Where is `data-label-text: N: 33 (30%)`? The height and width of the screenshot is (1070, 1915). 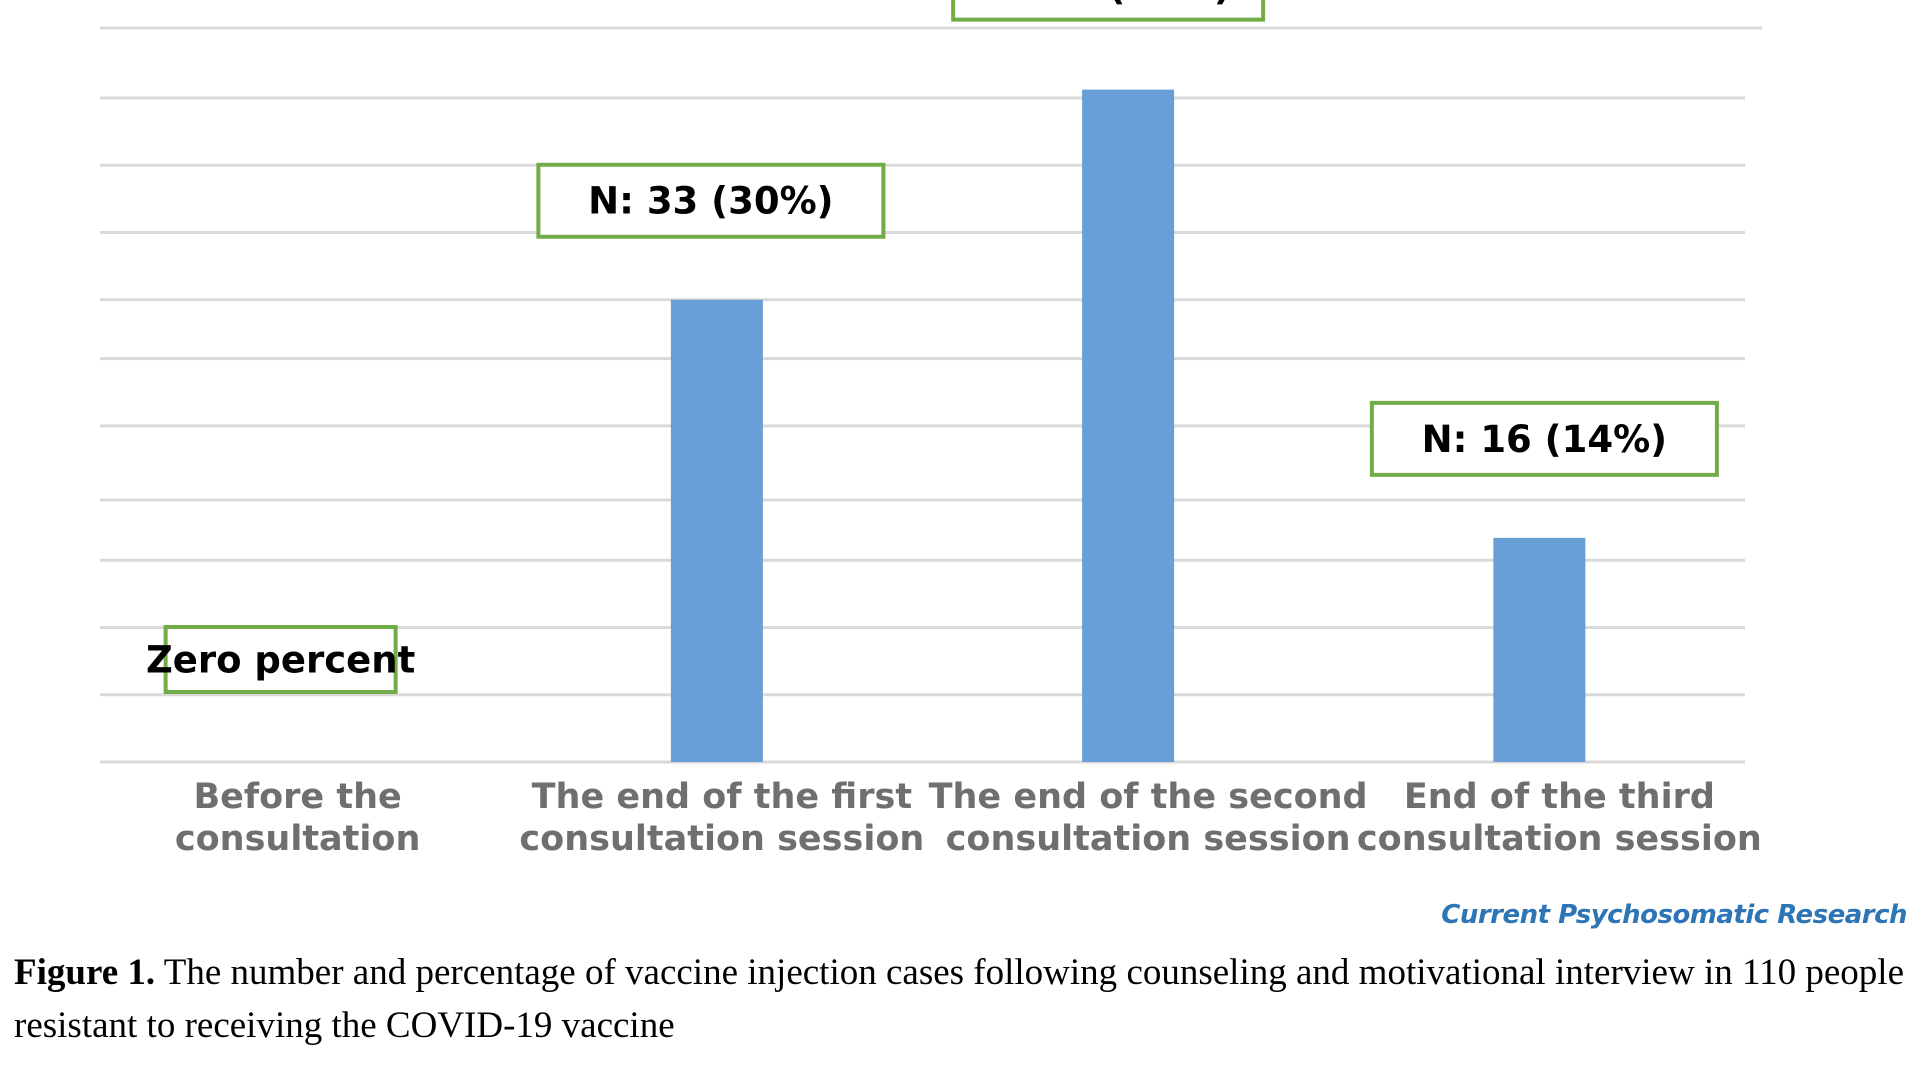
data-label-text: N: 33 (30%) is located at coordinates (710, 201).